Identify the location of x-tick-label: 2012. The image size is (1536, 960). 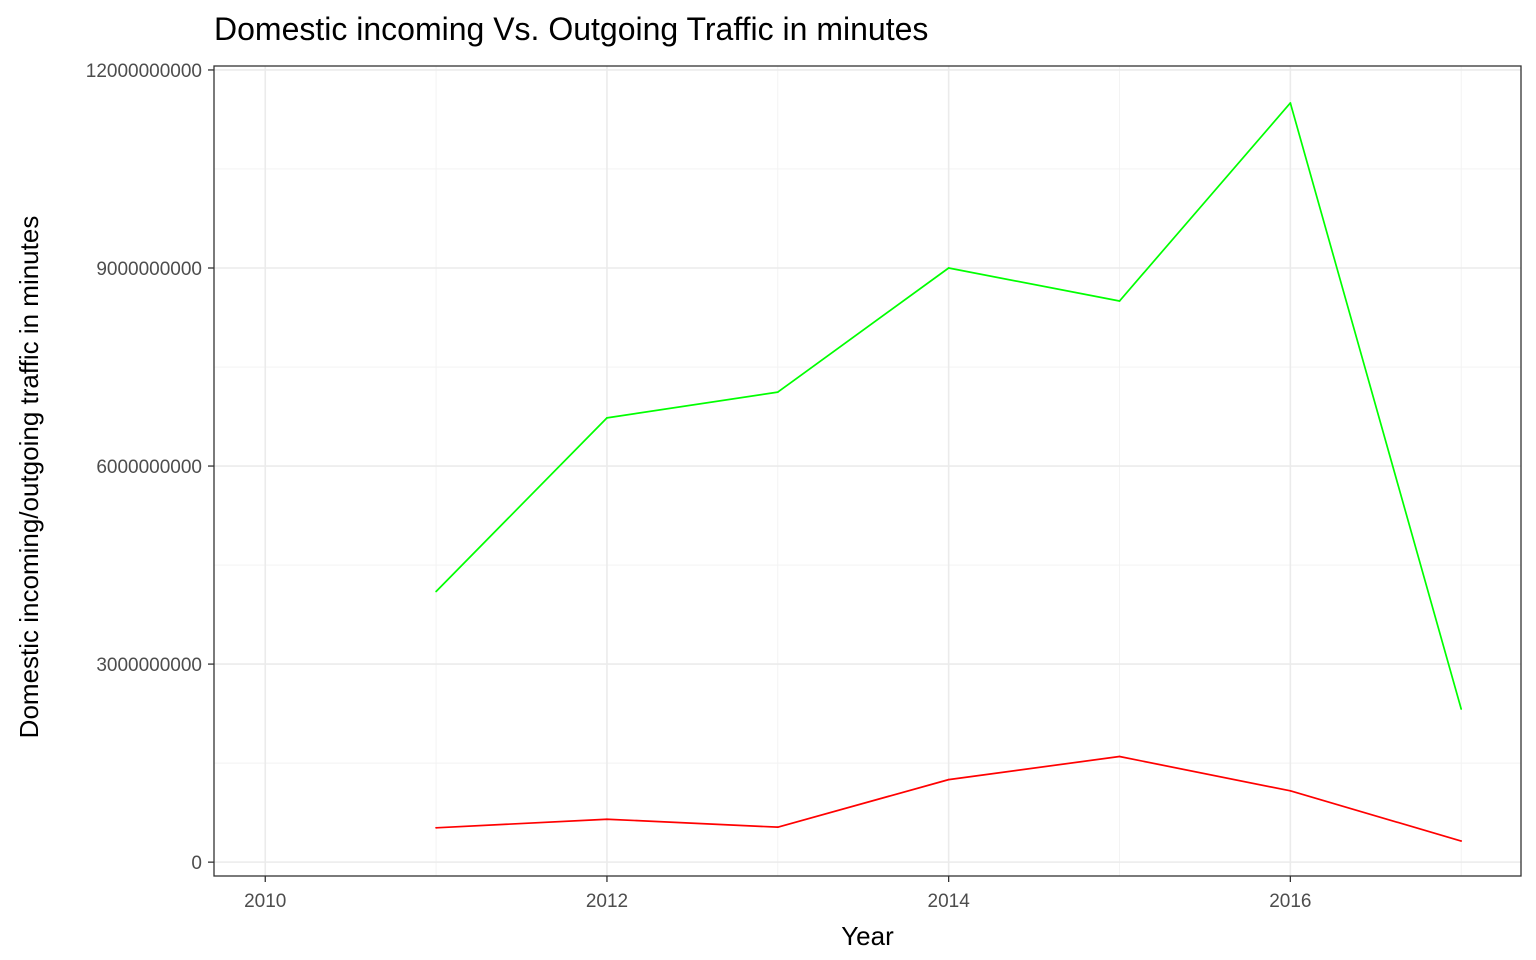
(607, 901).